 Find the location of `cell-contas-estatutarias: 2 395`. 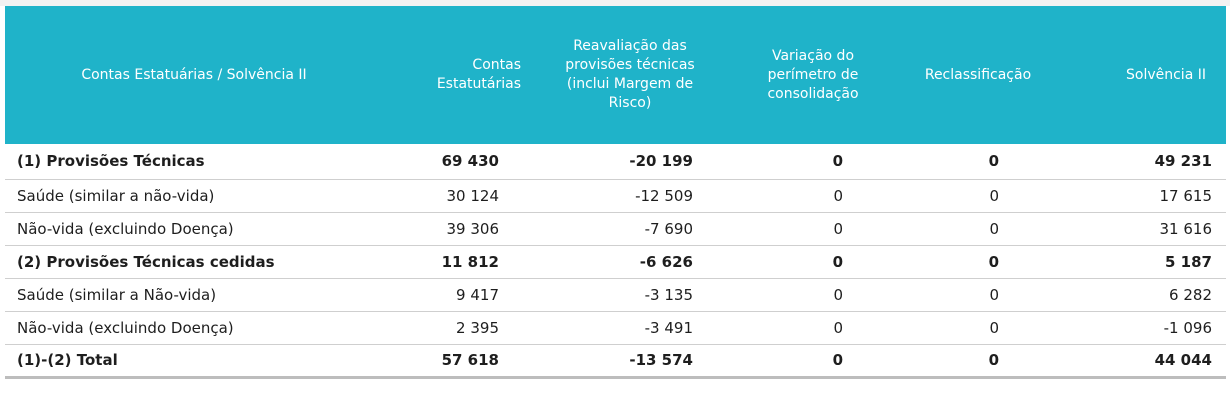

cell-contas-estatutarias: 2 395 is located at coordinates (457, 328).